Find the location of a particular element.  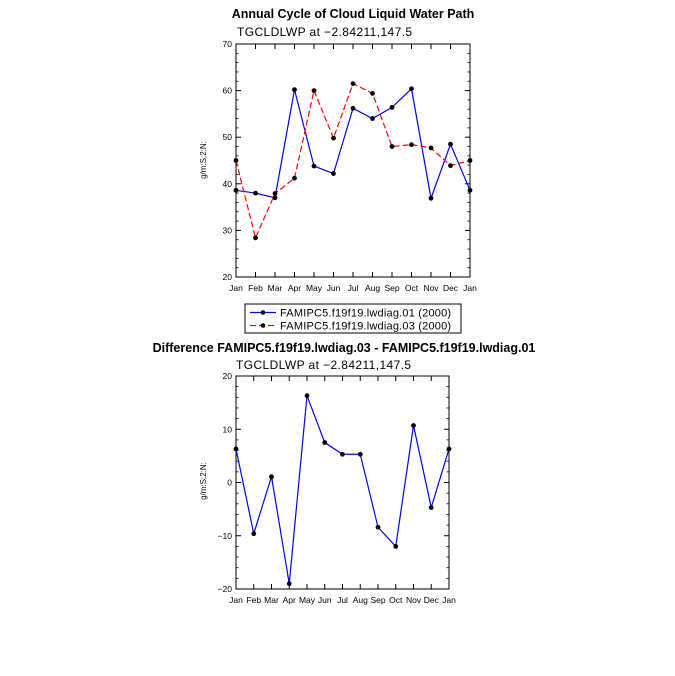

top-chart-xtick-label: Apr is located at coordinates (294, 288).